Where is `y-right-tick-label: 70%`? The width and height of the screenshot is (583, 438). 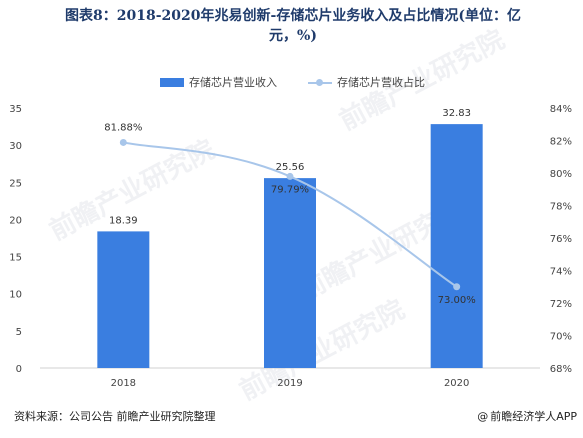 y-right-tick-label: 70% is located at coordinates (561, 337).